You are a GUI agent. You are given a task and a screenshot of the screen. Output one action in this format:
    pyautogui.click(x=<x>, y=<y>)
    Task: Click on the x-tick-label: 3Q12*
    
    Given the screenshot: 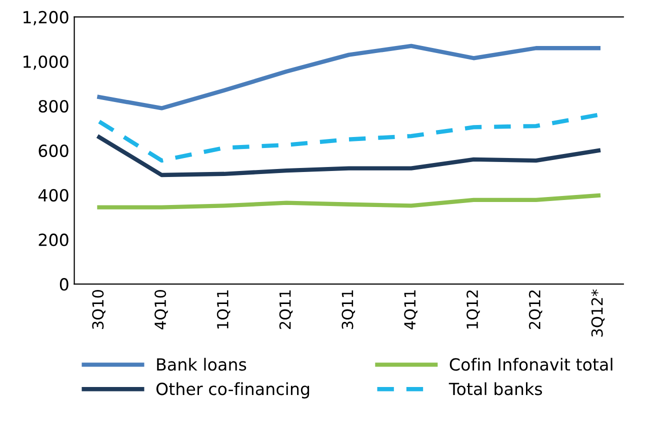 What is the action you would take?
    pyautogui.click(x=598, y=313)
    